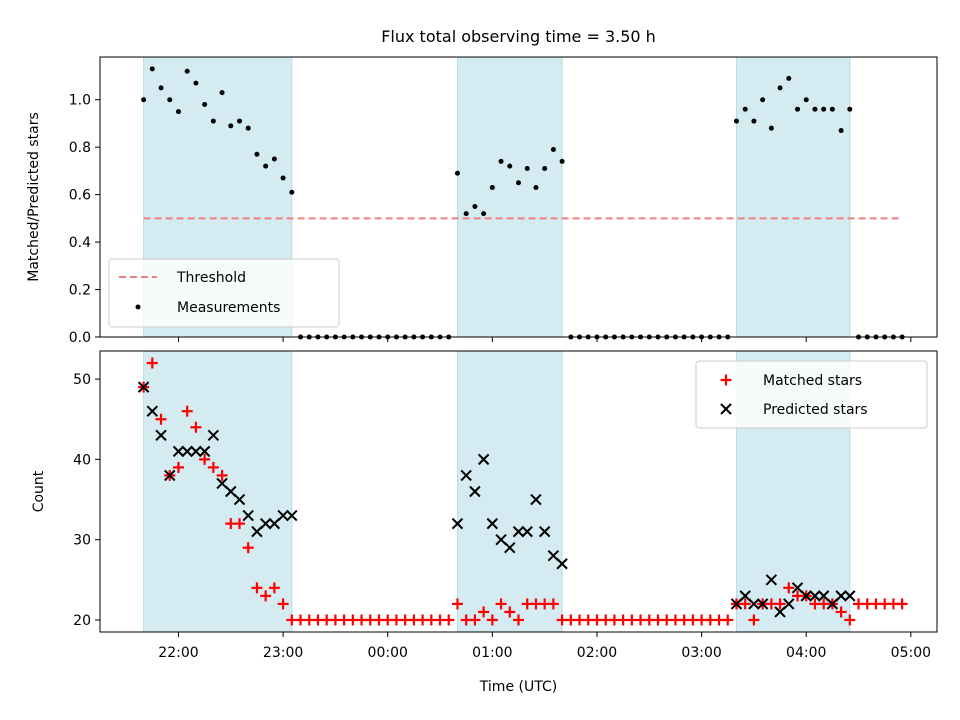  Describe the element at coordinates (812, 381) in the screenshot. I see `legend-matched-label: Matched stars` at that location.